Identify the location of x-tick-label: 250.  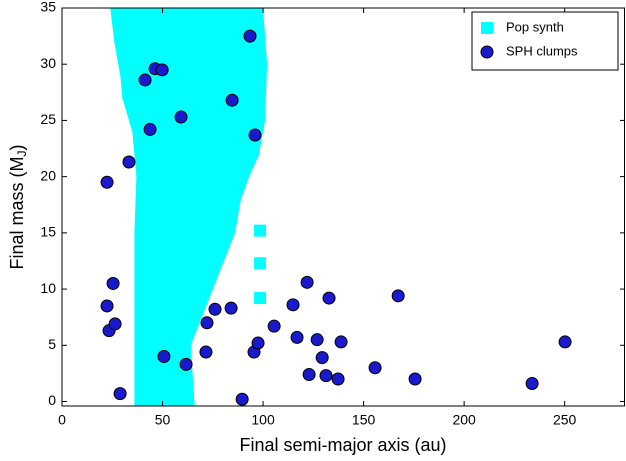
(565, 420).